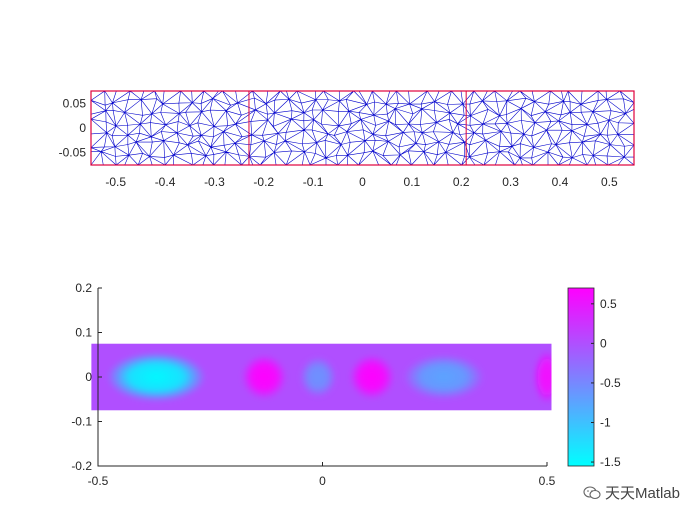 The image size is (700, 525). Describe the element at coordinates (560, 182) in the screenshot. I see `mesh-x-tick-label: 0.4` at that location.